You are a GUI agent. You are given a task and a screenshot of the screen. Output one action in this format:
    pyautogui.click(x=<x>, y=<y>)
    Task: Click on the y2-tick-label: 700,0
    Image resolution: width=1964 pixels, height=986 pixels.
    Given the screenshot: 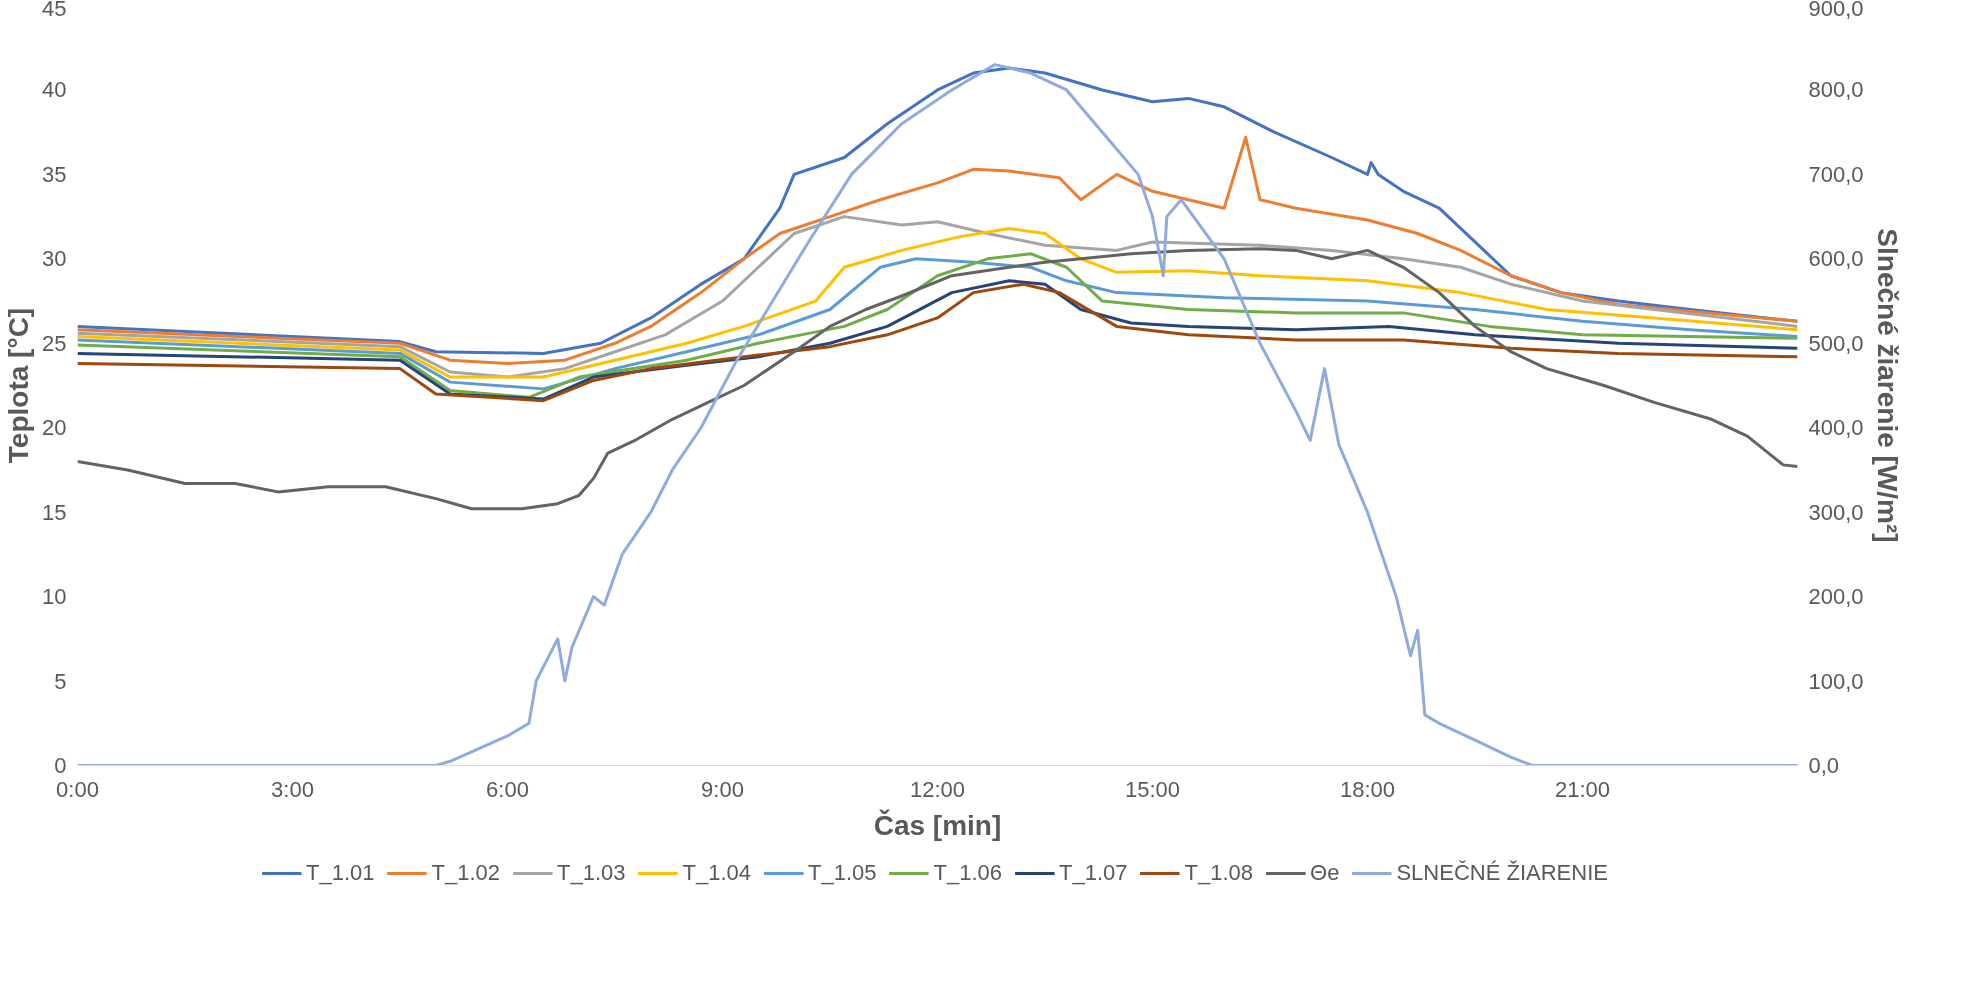 What is the action you would take?
    pyautogui.click(x=1836, y=174)
    